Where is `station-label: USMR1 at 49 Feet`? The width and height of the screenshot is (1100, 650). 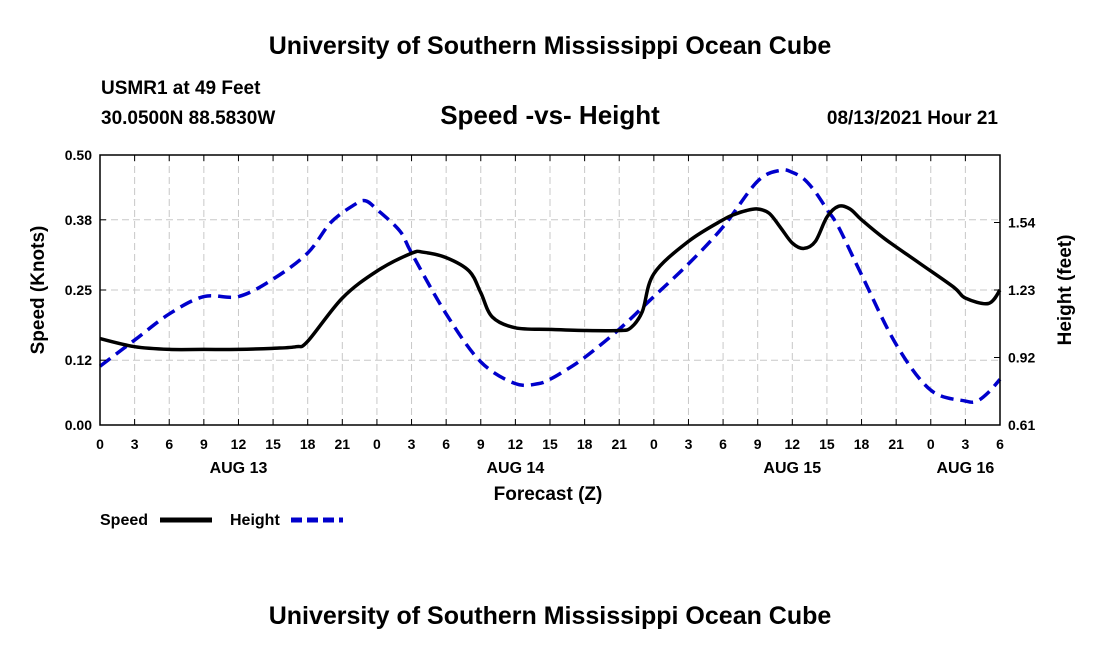
station-label: USMR1 at 49 Feet is located at coordinates (181, 88).